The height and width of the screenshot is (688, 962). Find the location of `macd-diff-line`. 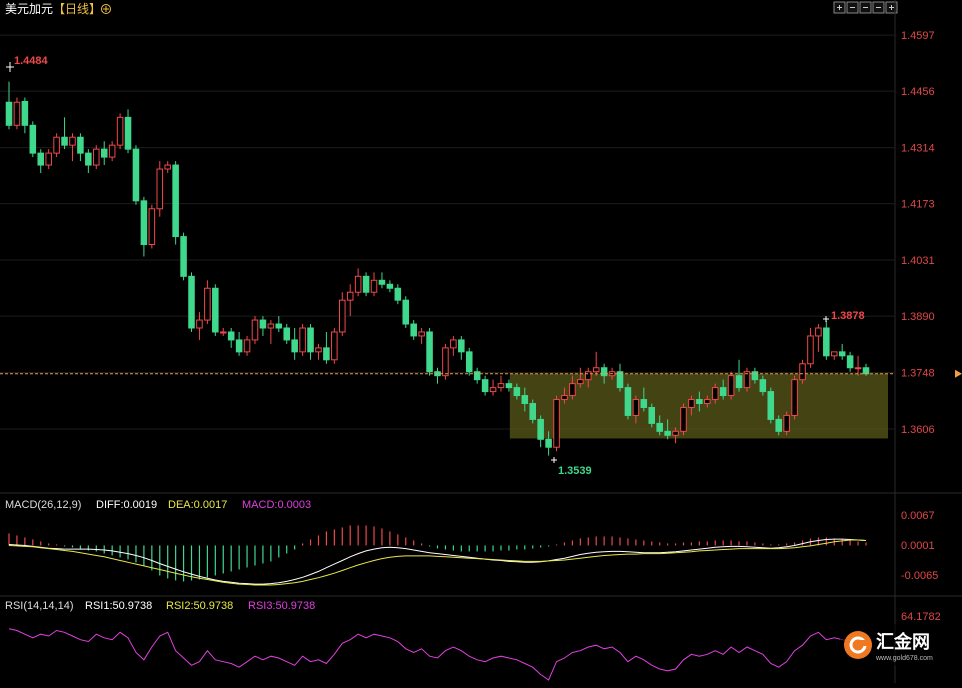

macd-diff-line is located at coordinates (437, 561).